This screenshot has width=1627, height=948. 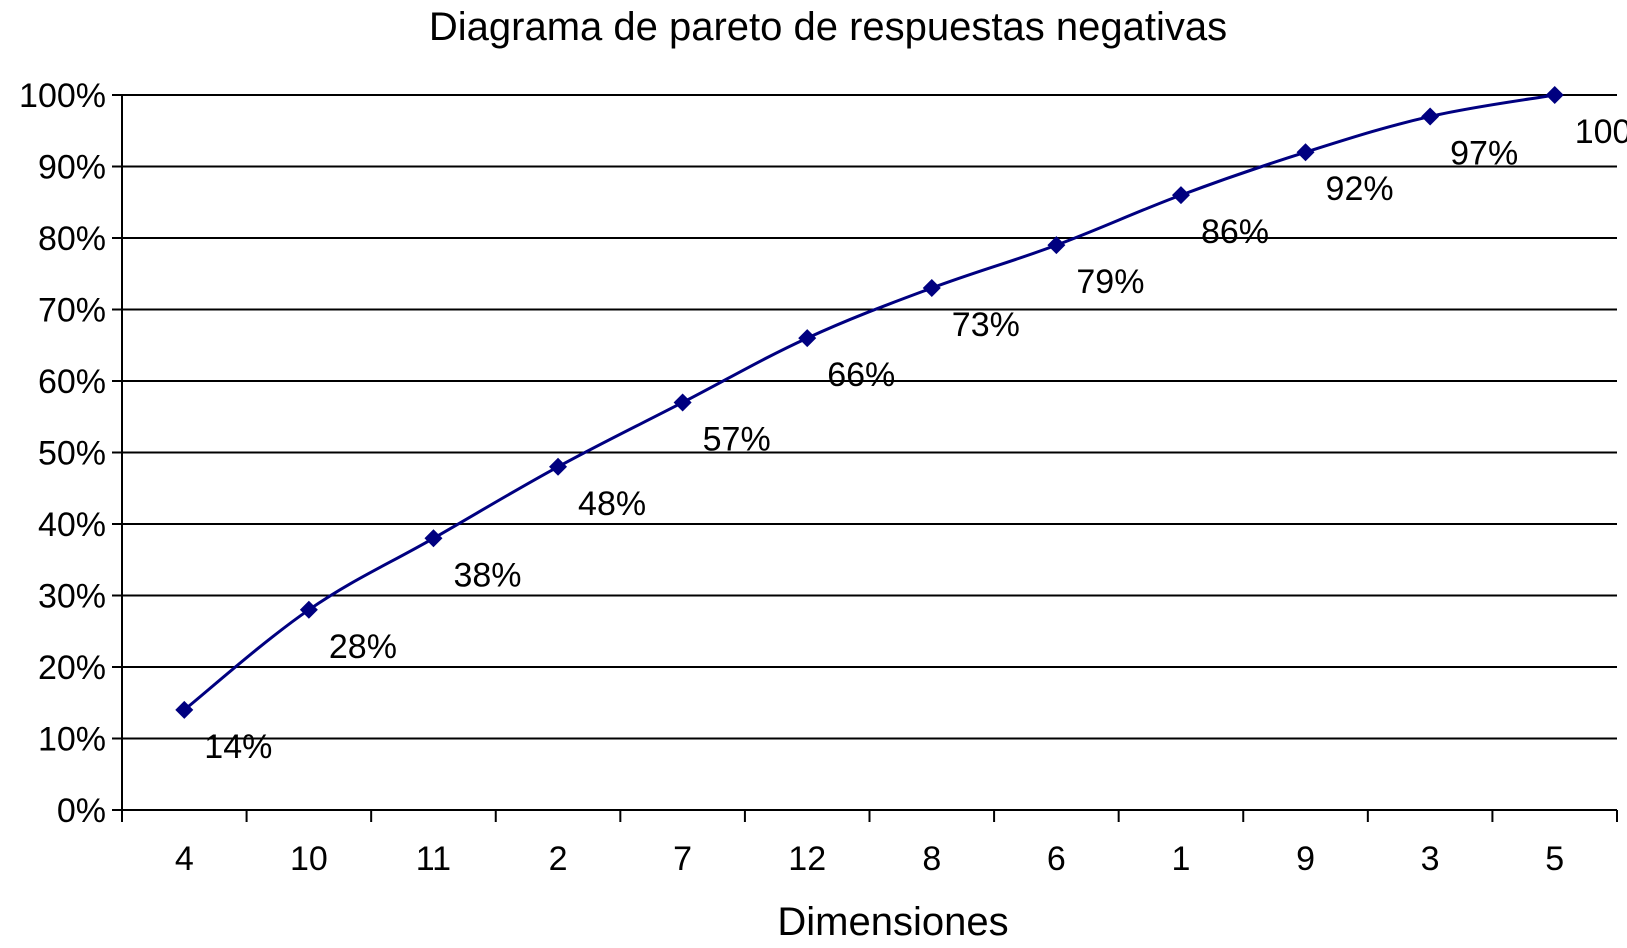 What do you see at coordinates (72, 668) in the screenshot?
I see `y-tick-label: 20%` at bounding box center [72, 668].